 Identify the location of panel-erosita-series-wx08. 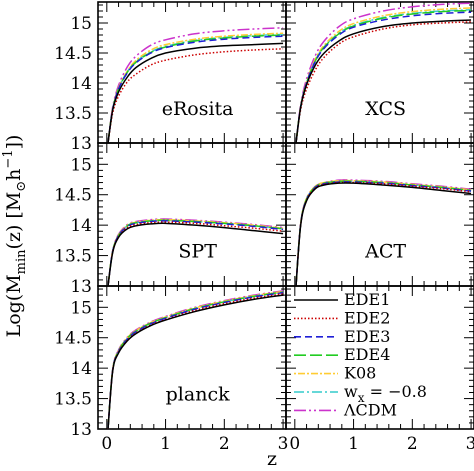
(195, 88).